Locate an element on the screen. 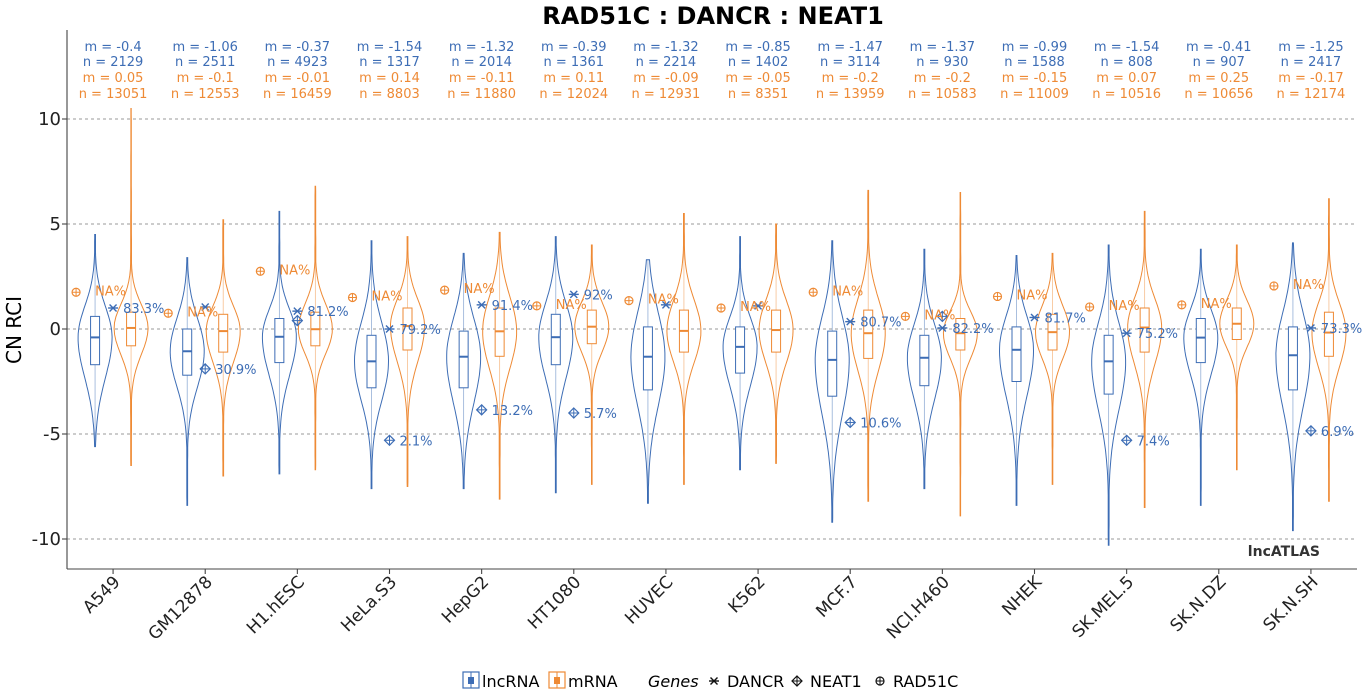  stat-label-lncrna-n: n = 2511 is located at coordinates (205, 62).